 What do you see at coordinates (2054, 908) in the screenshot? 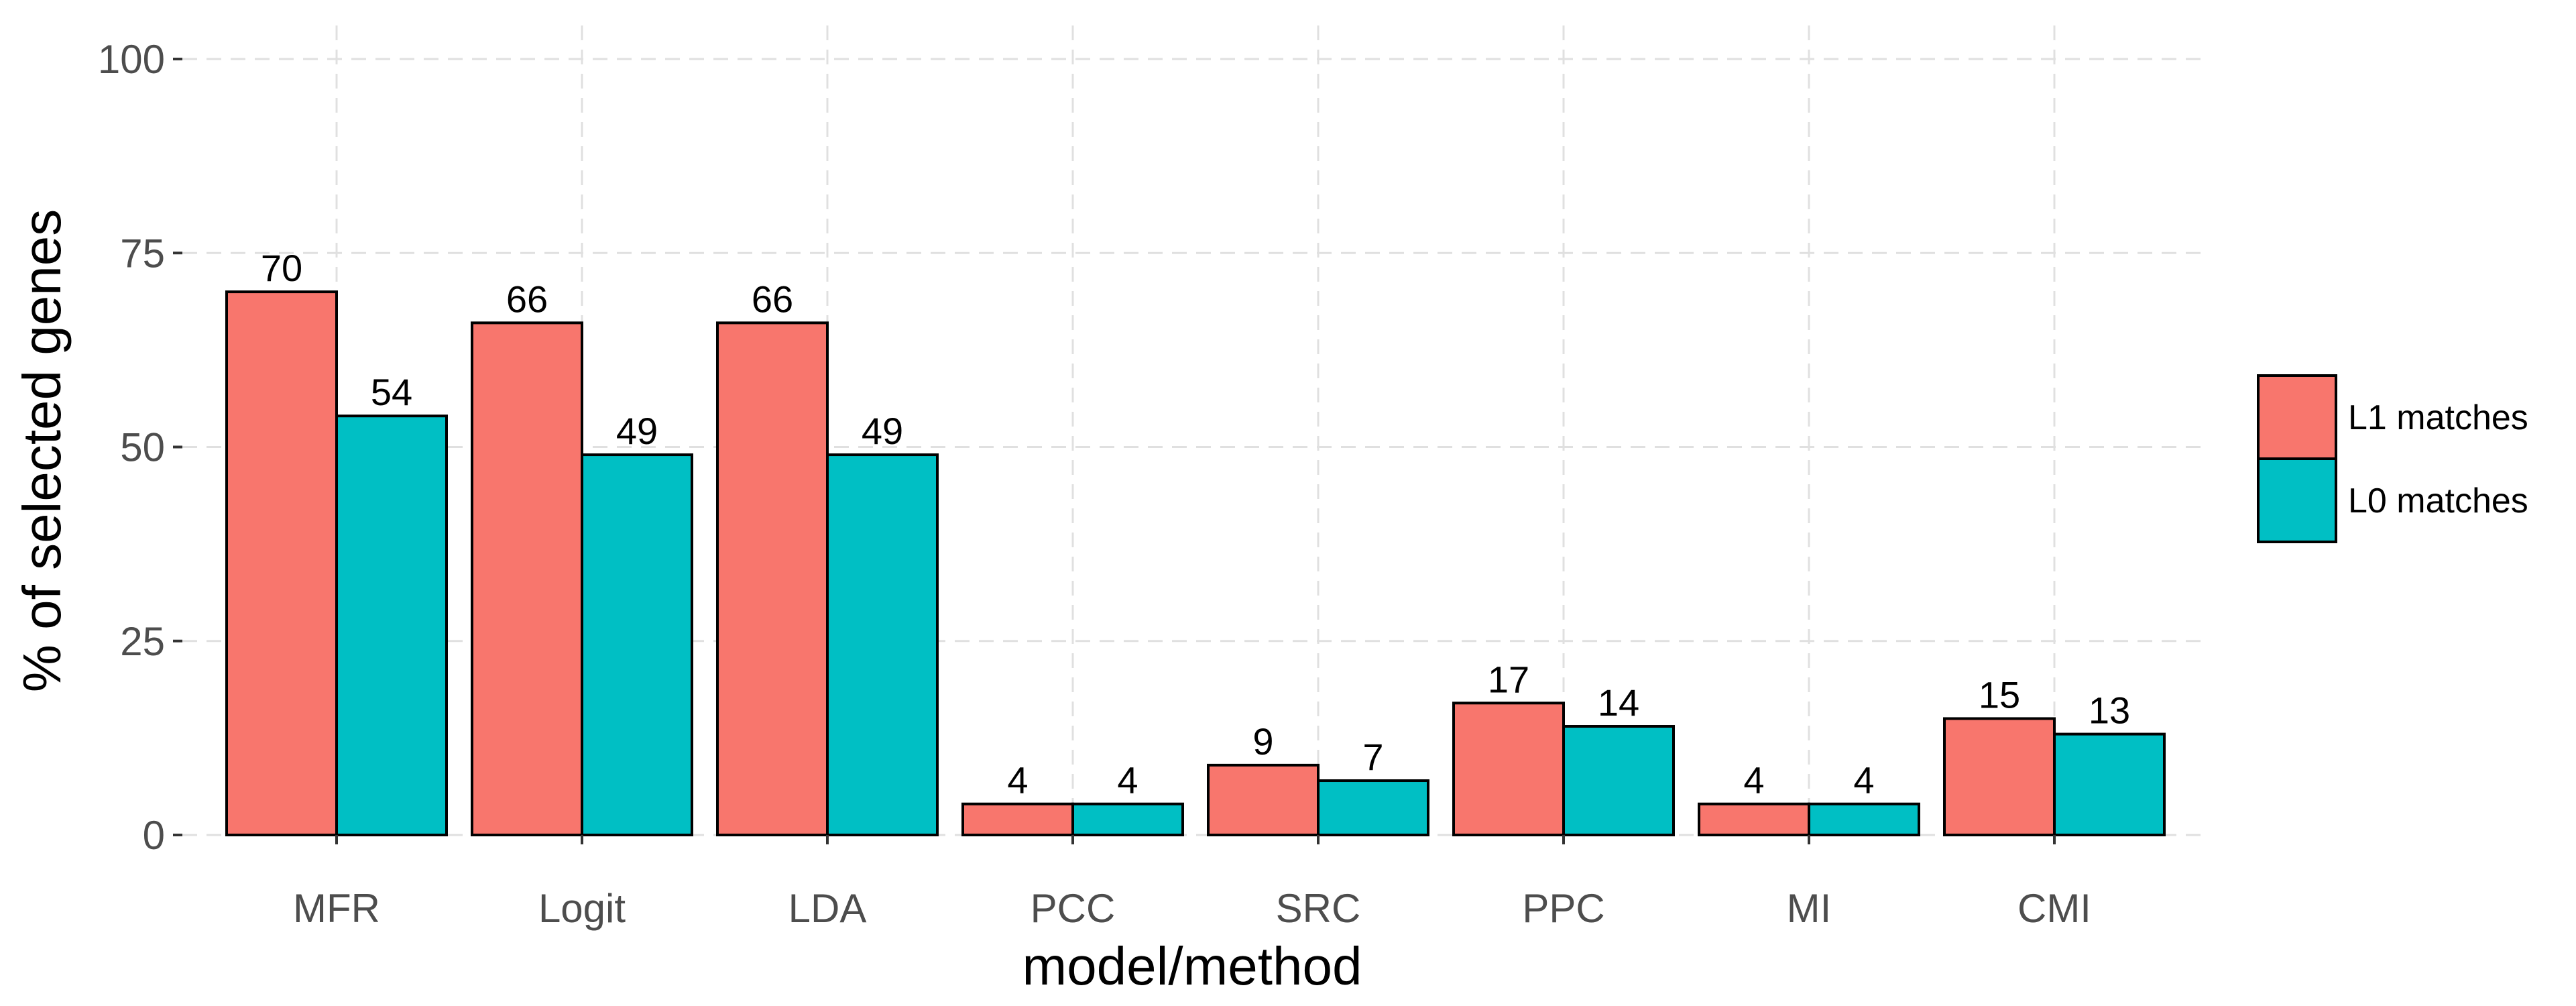
I see `x-tick-label: CMI` at bounding box center [2054, 908].